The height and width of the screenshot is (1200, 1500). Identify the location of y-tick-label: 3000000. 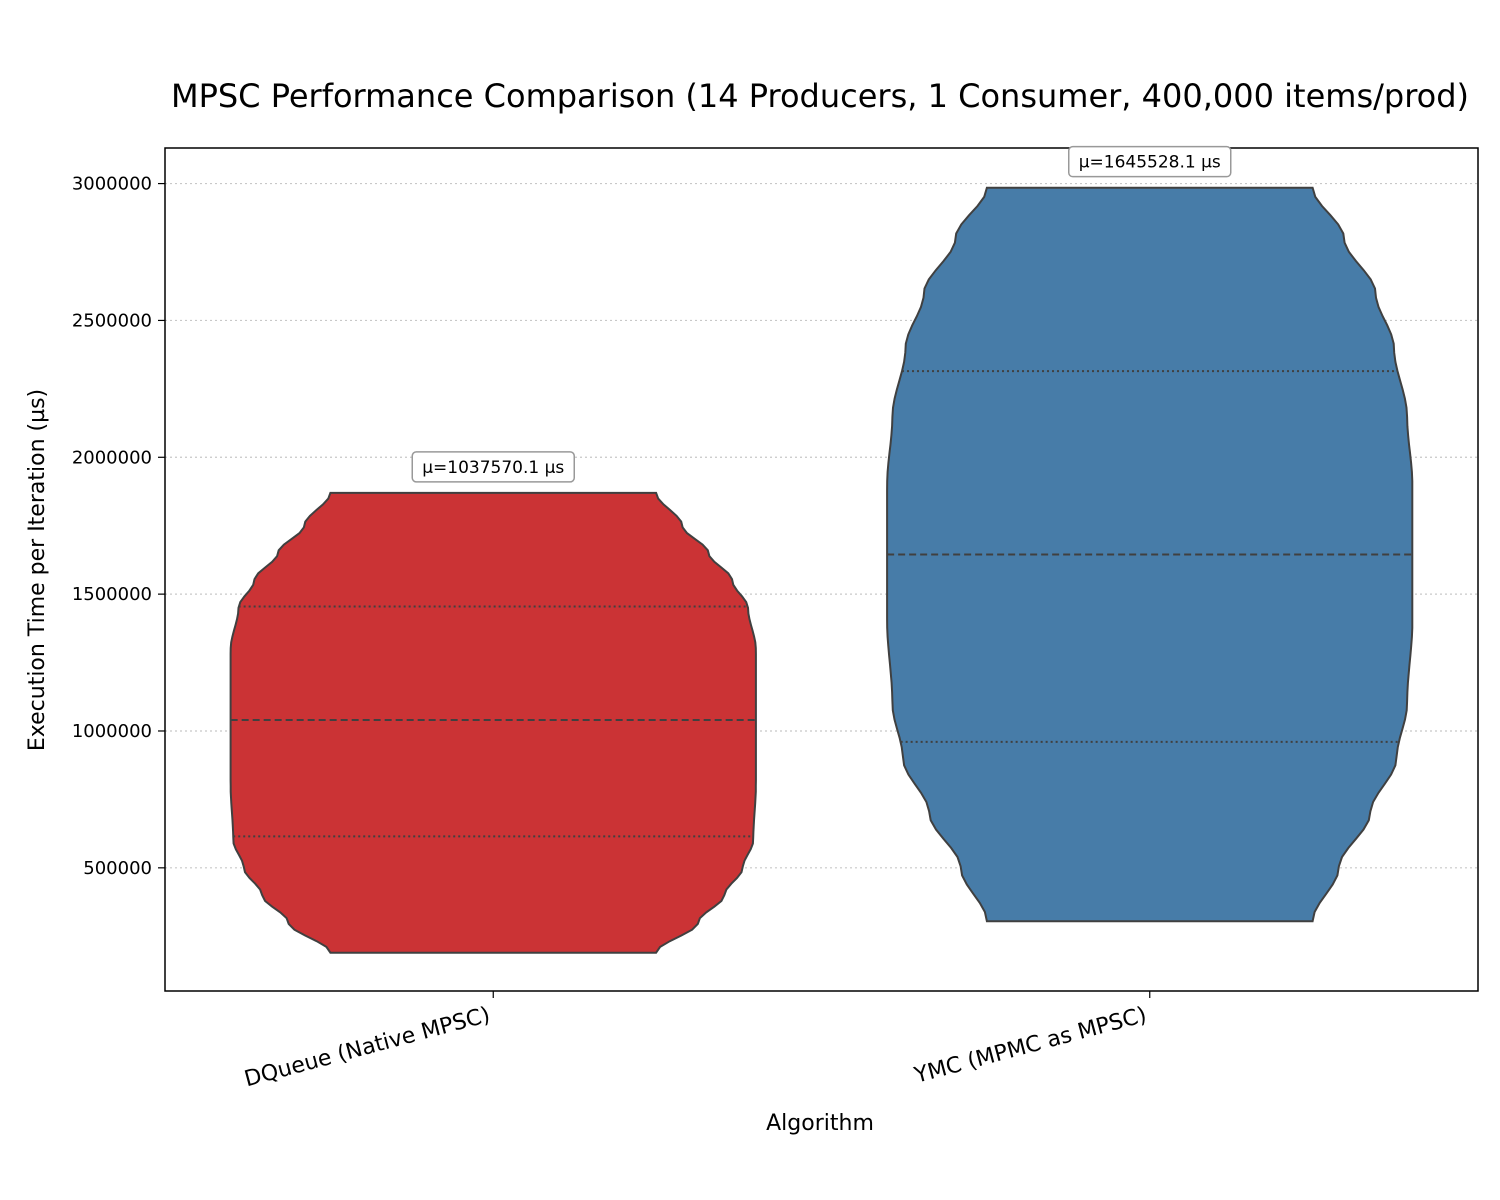
(112, 184).